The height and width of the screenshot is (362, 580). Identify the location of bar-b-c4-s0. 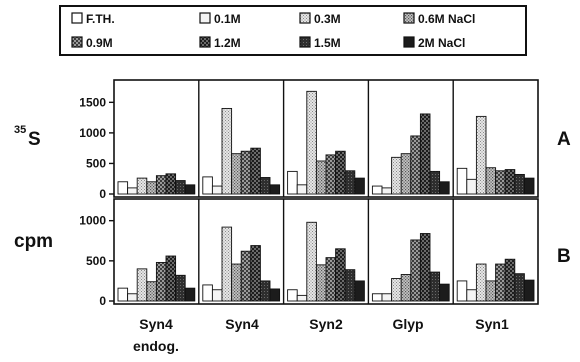
(462, 291).